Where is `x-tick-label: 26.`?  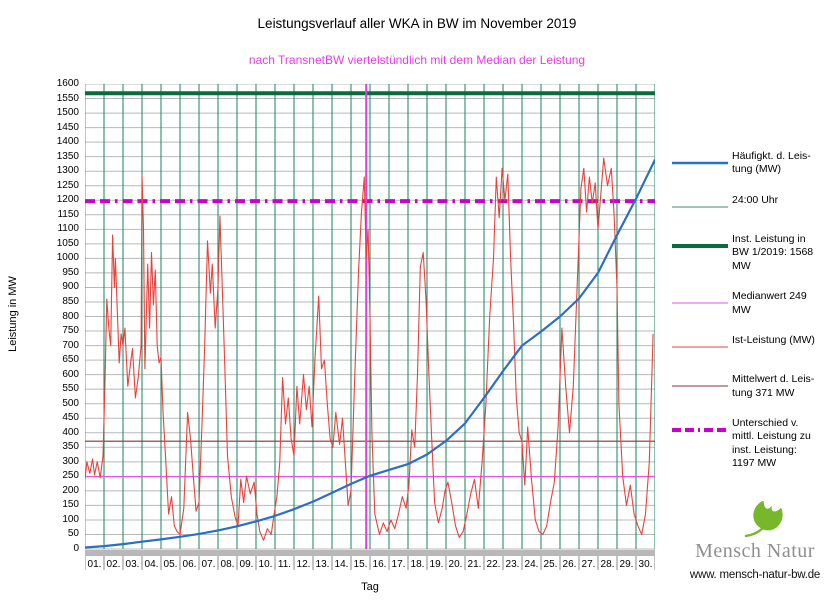
x-tick-label: 26. is located at coordinates (569, 564).